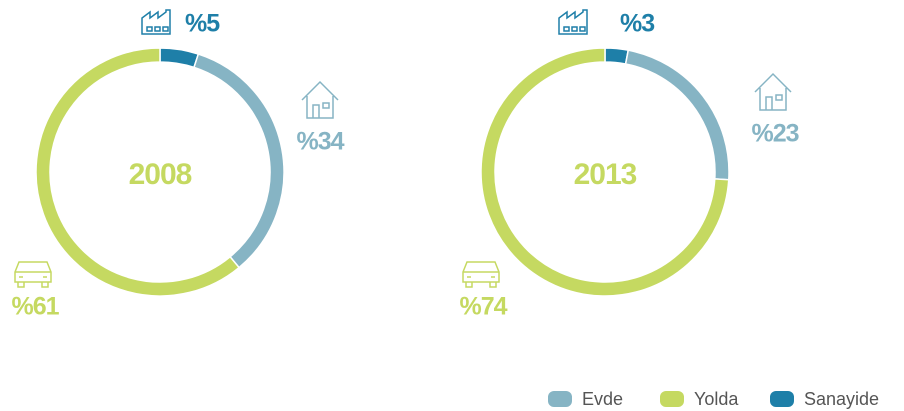 The image size is (904, 411). I want to click on center-title: 2013, so click(605, 174).